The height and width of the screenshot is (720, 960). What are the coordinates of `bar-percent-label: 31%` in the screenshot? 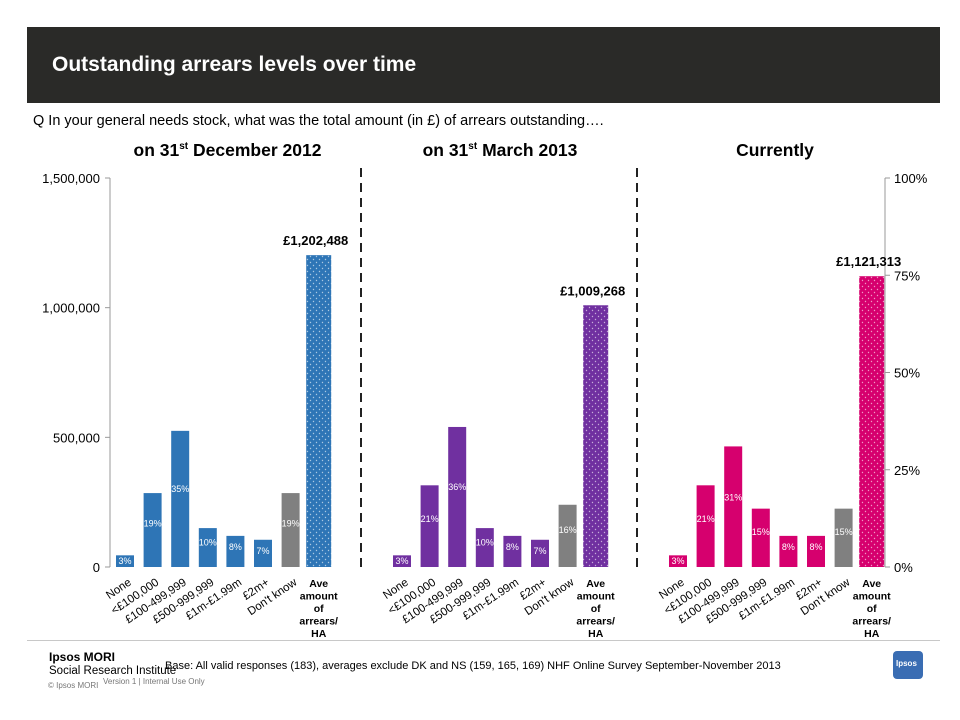 It's located at (733, 498).